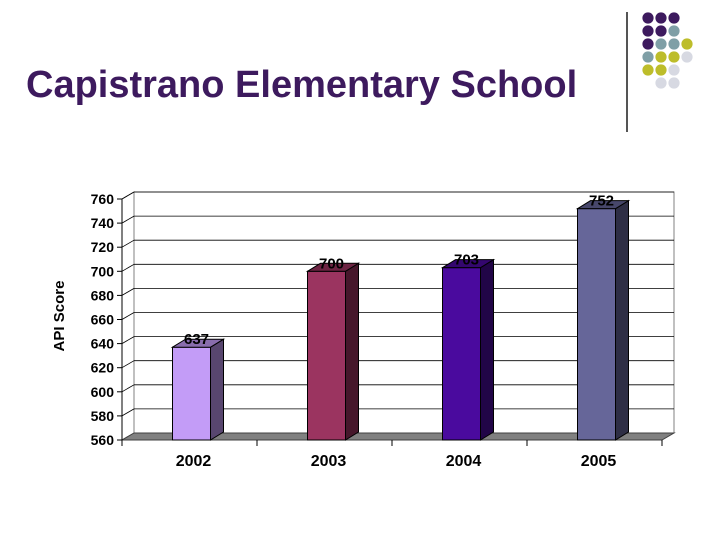  Describe the element at coordinates (103, 344) in the screenshot. I see `y-tick-label: 640` at that location.